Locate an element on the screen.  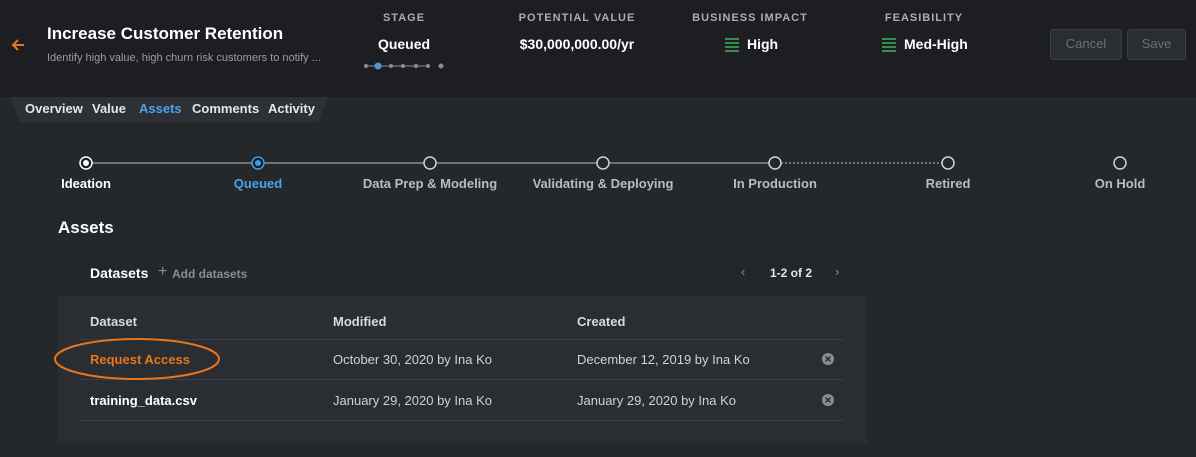
pagination: 1-2 of 2 is located at coordinates (791, 273).